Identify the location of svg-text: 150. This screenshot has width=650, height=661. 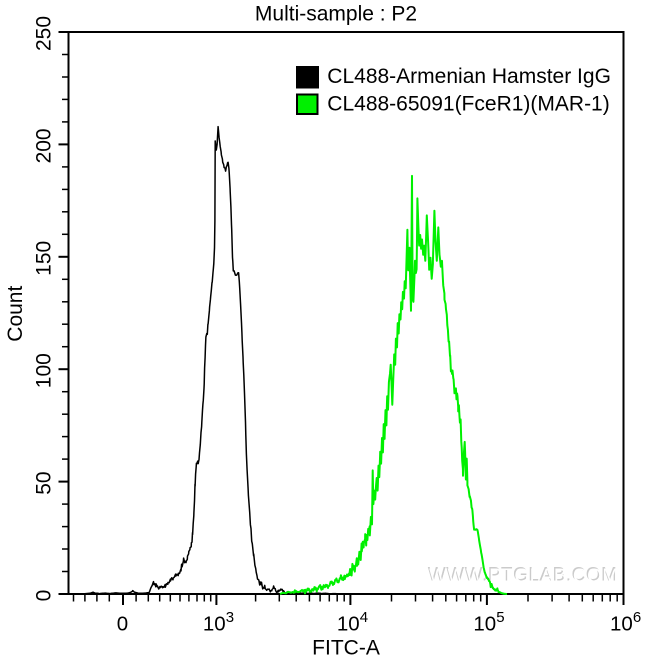
(44, 258).